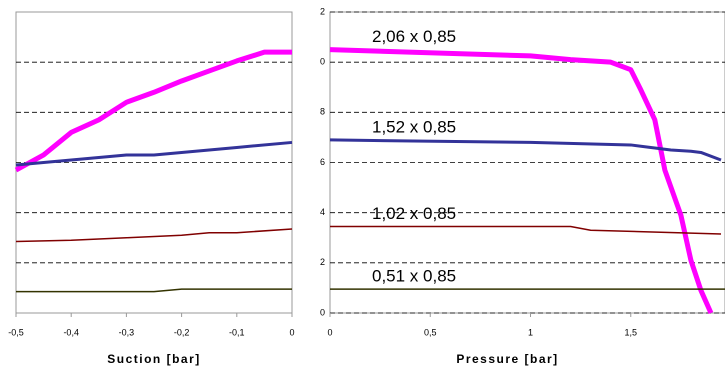 The height and width of the screenshot is (372, 725). Describe the element at coordinates (414, 213) in the screenshot. I see `series-label: 1,02 x 0,85` at that location.